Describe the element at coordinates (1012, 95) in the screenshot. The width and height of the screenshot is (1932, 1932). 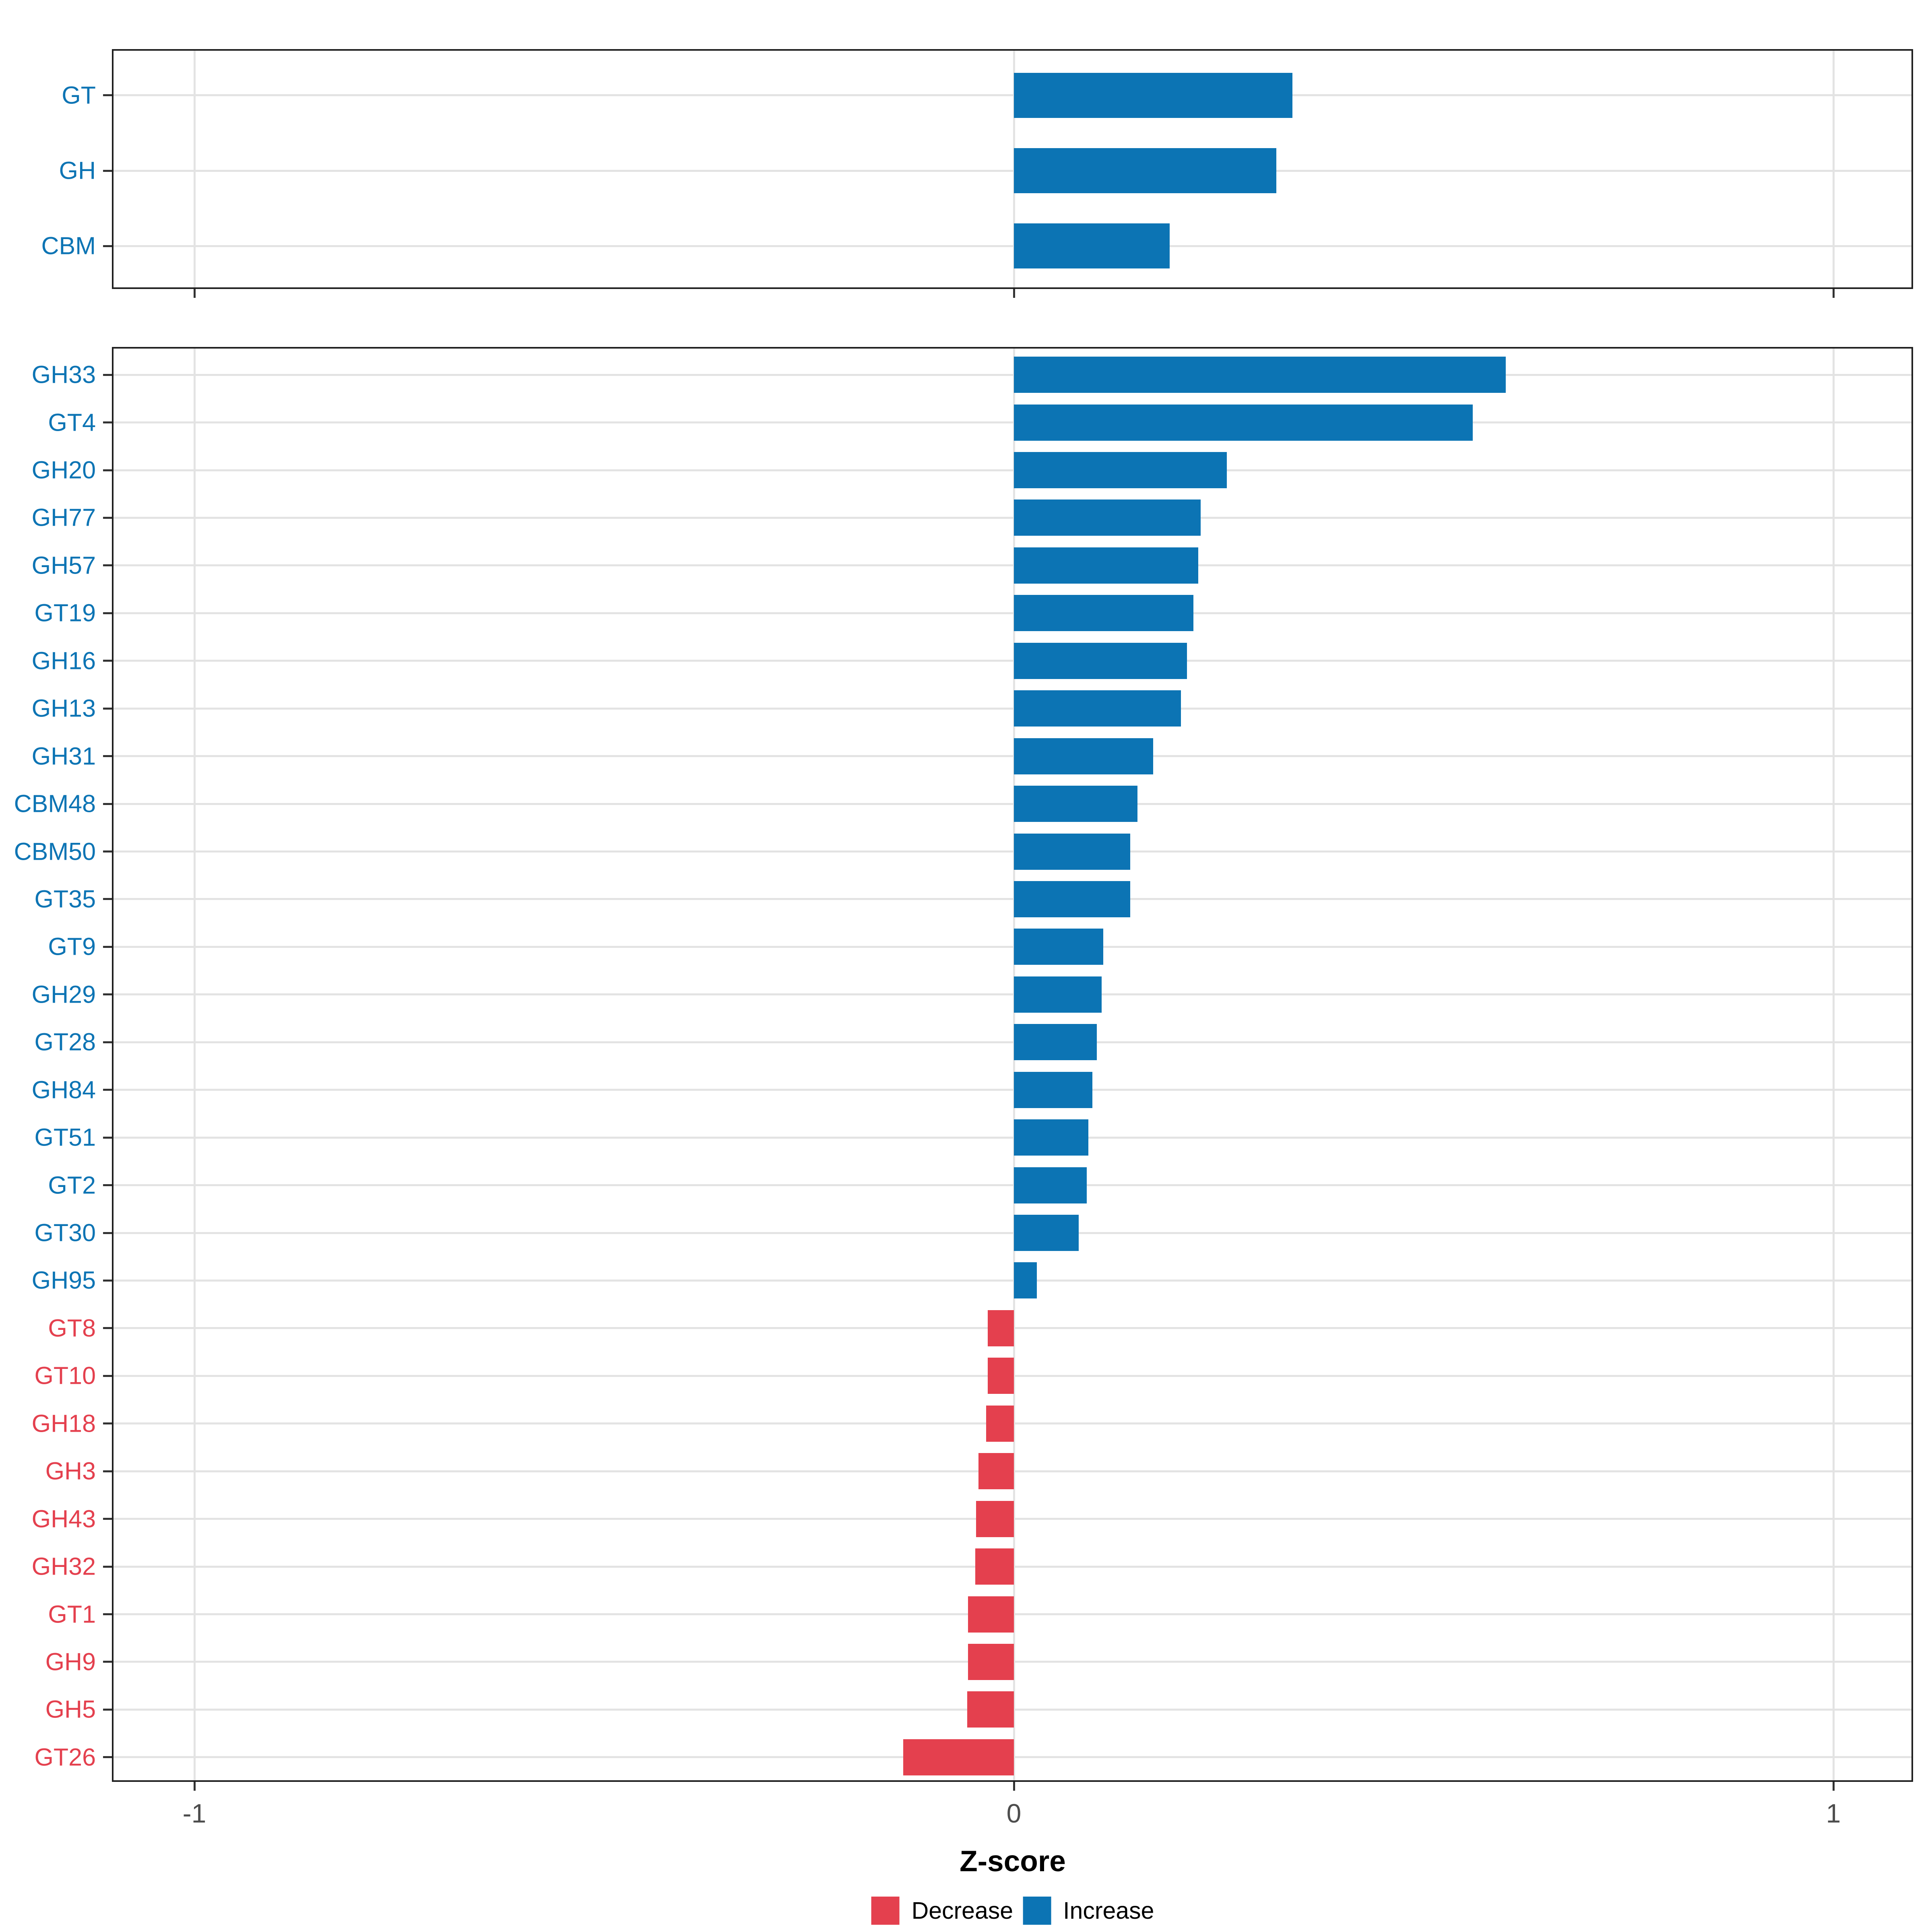
I see `gridline-row-GT` at that location.